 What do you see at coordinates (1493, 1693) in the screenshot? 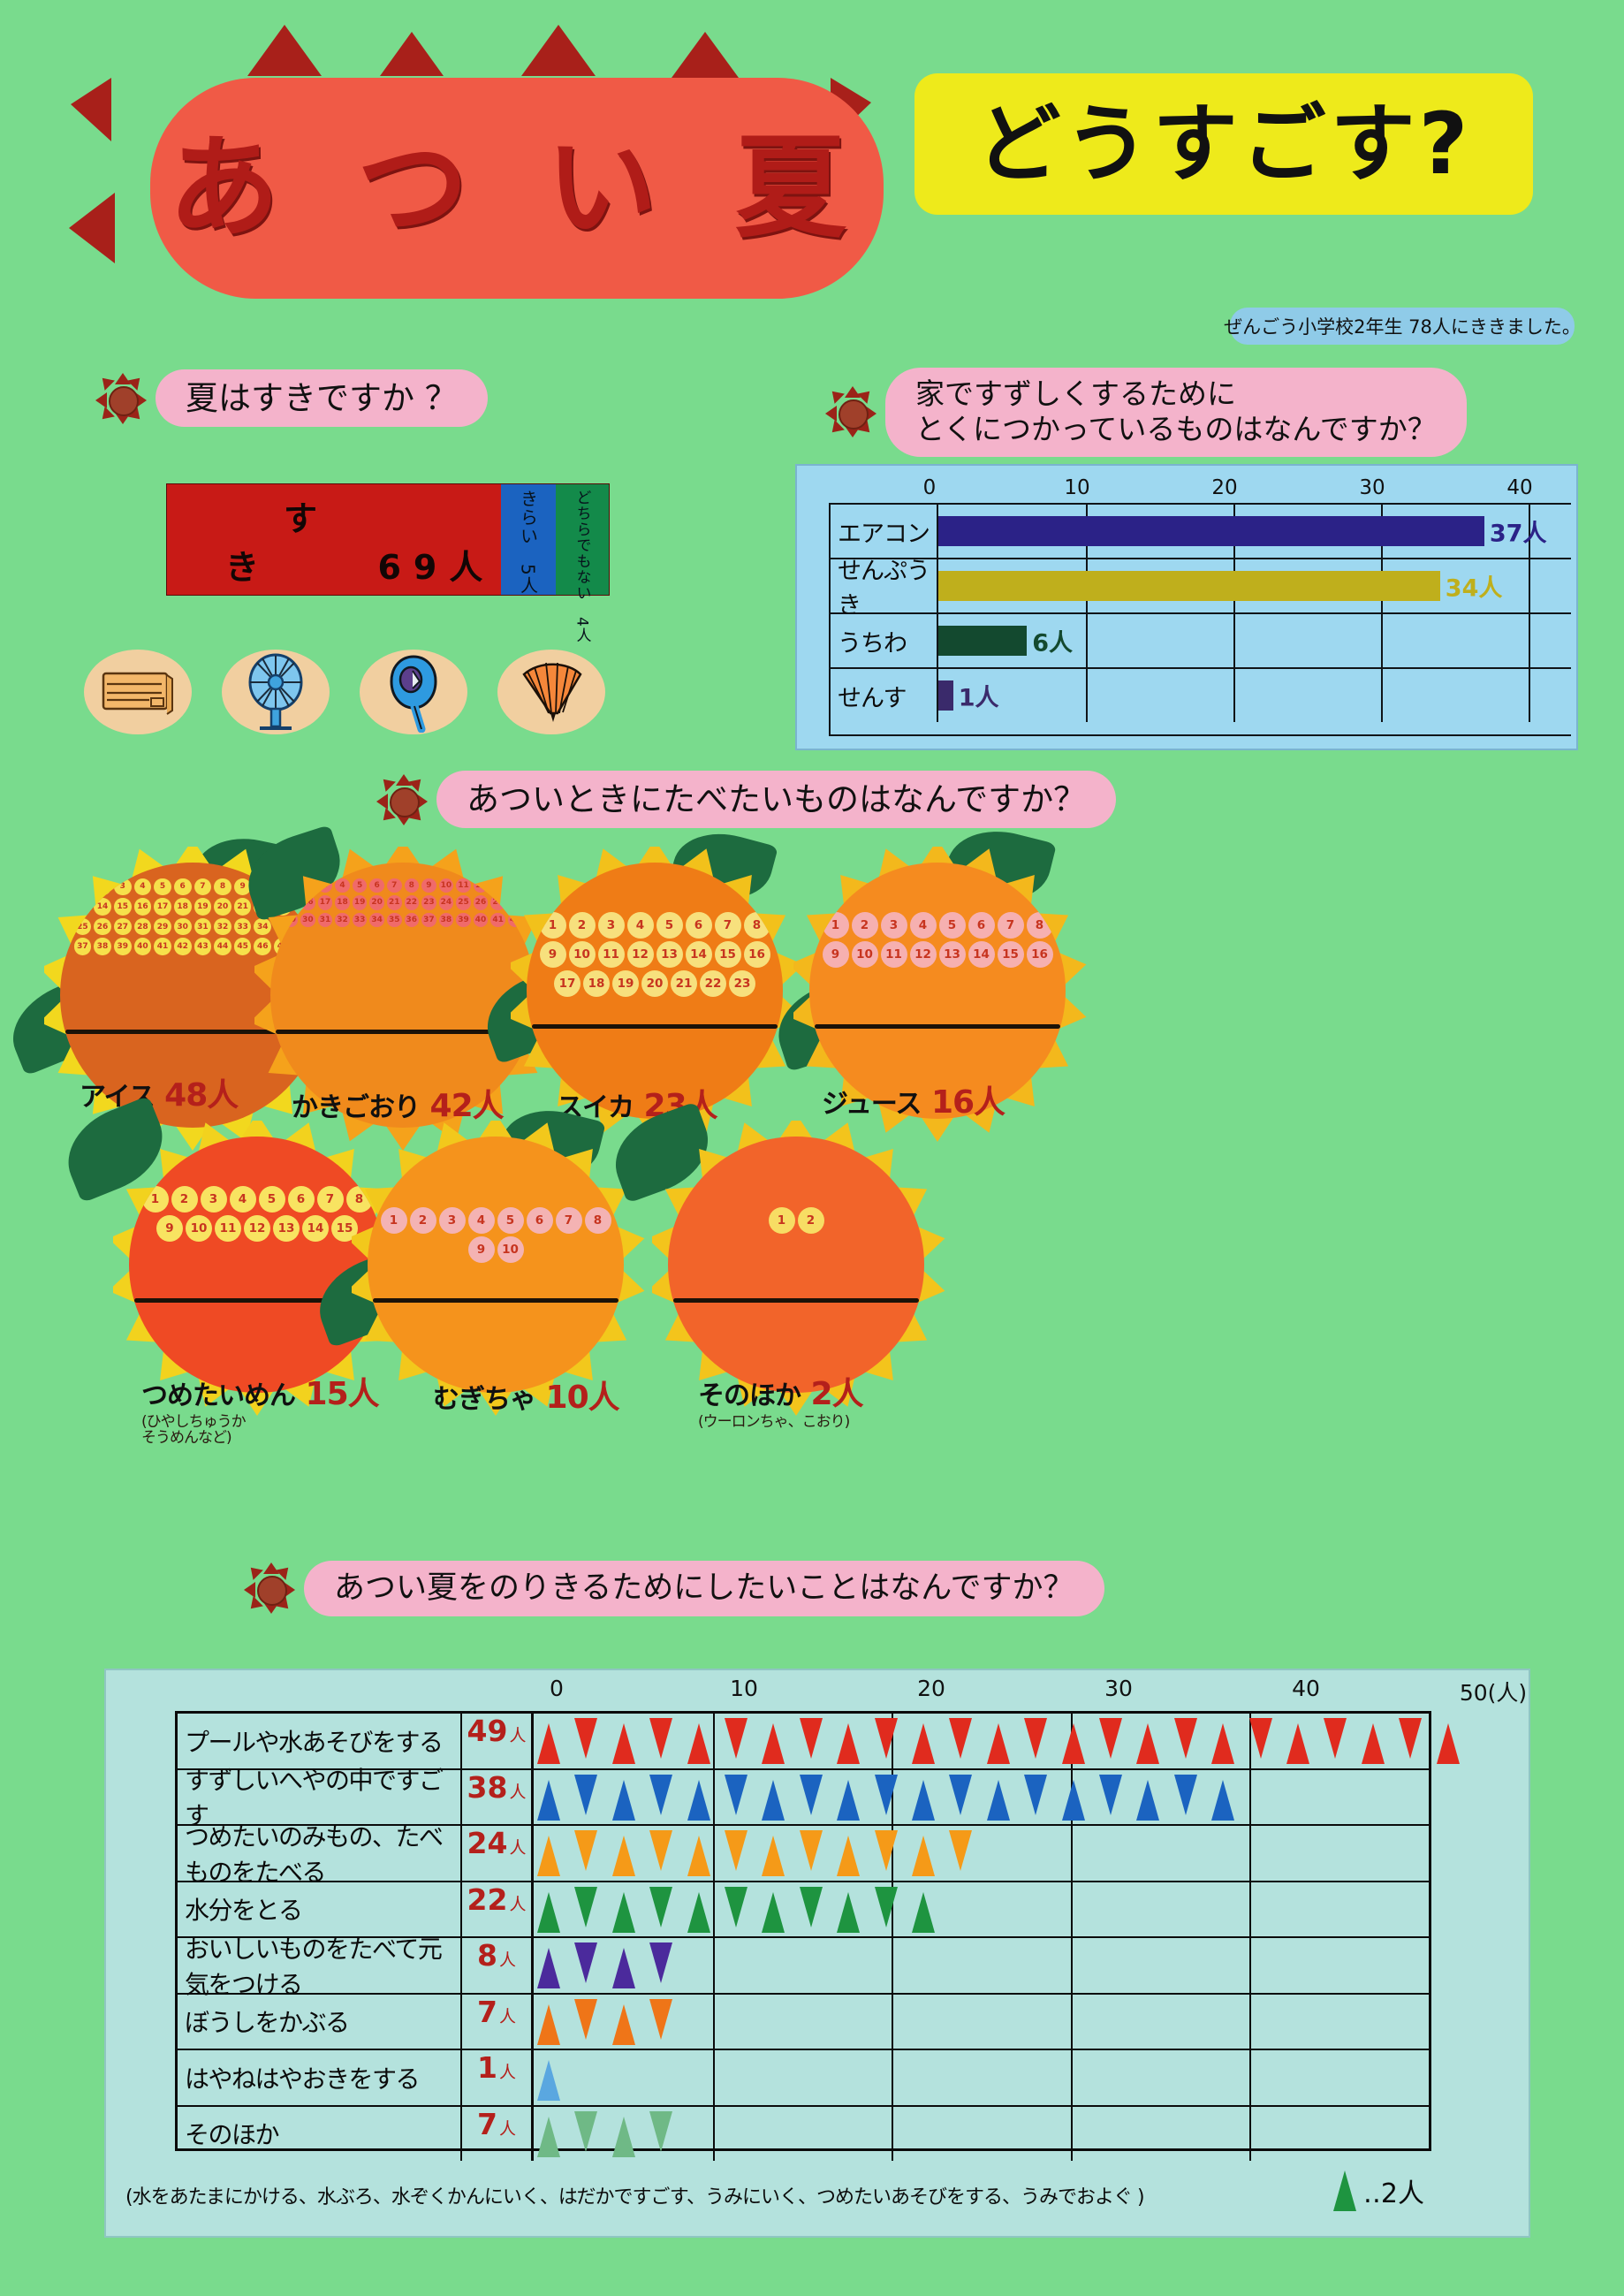
I see `q4-tick-50: 50(人)` at bounding box center [1493, 1693].